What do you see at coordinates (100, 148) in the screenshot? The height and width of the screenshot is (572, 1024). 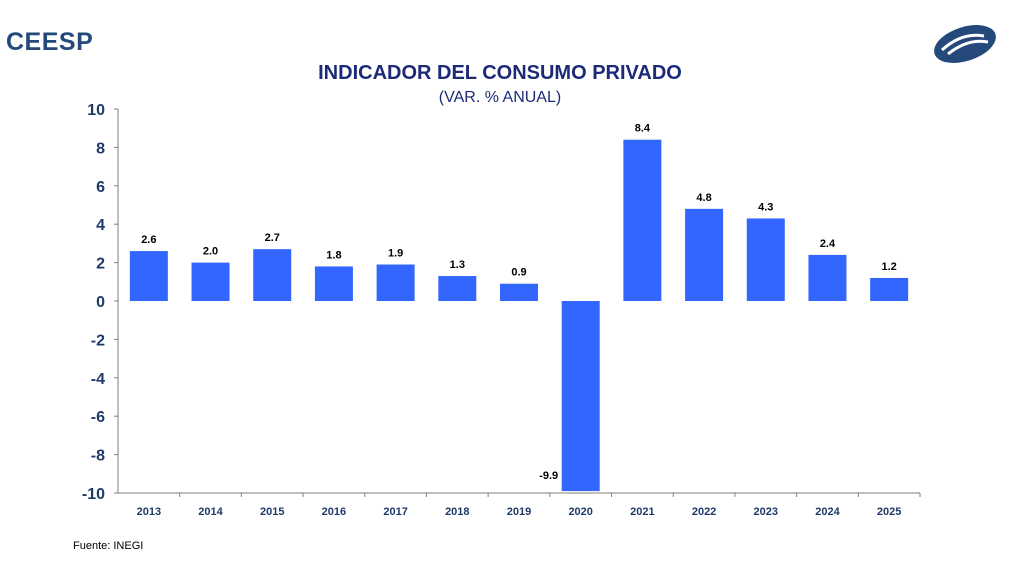 I see `y-tick-label: 8` at bounding box center [100, 148].